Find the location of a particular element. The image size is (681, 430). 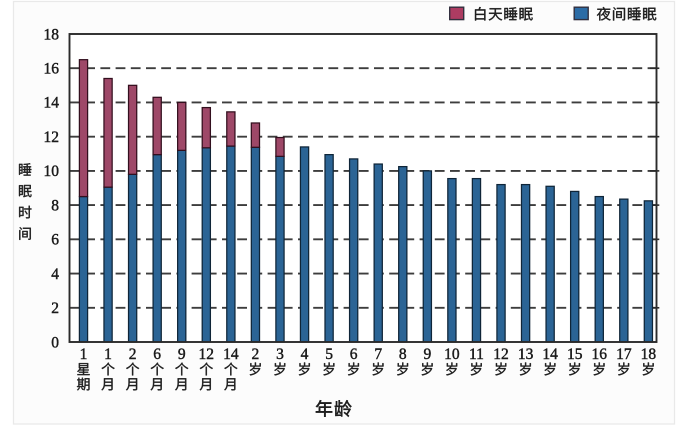

svg-text: 17 is located at coordinates (624, 354).